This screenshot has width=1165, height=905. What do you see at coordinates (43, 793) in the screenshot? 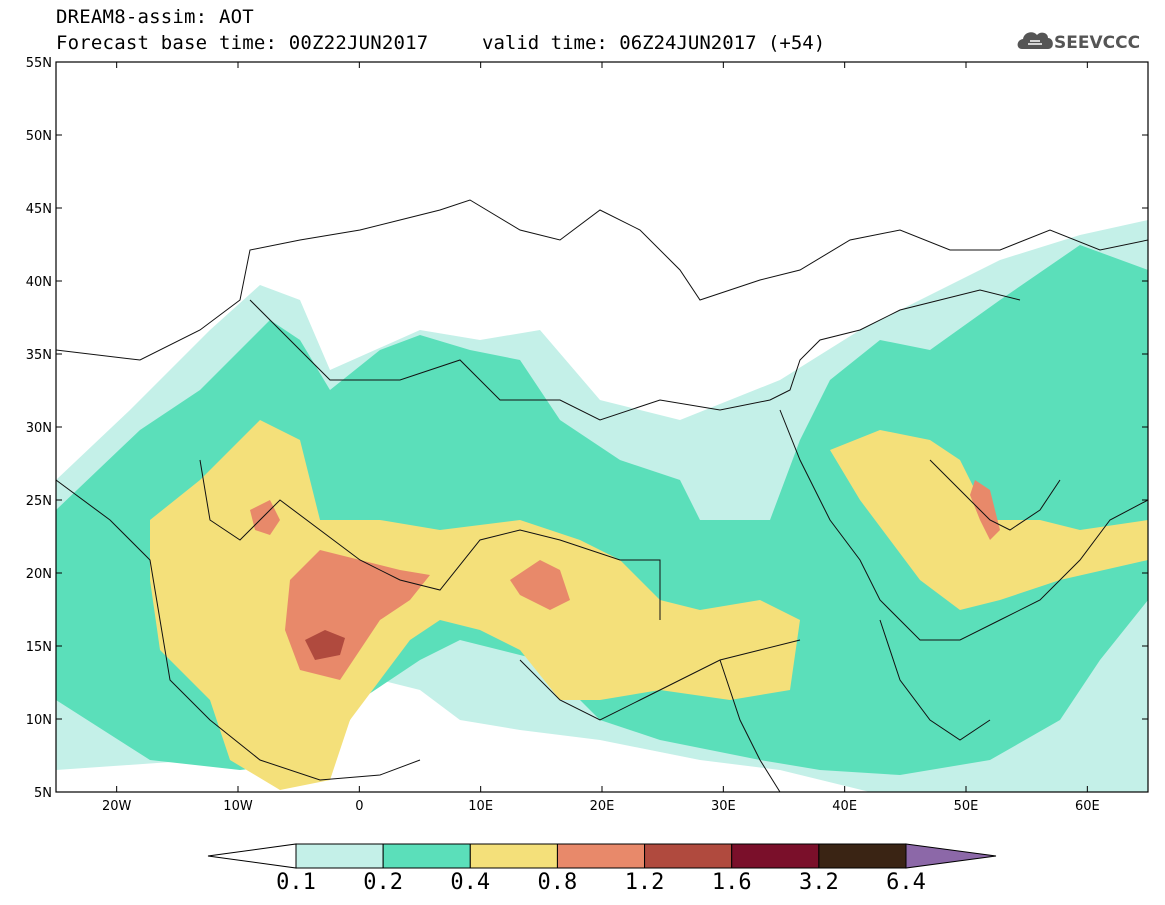
I see `lat-tick-label: 5N` at bounding box center [43, 793].